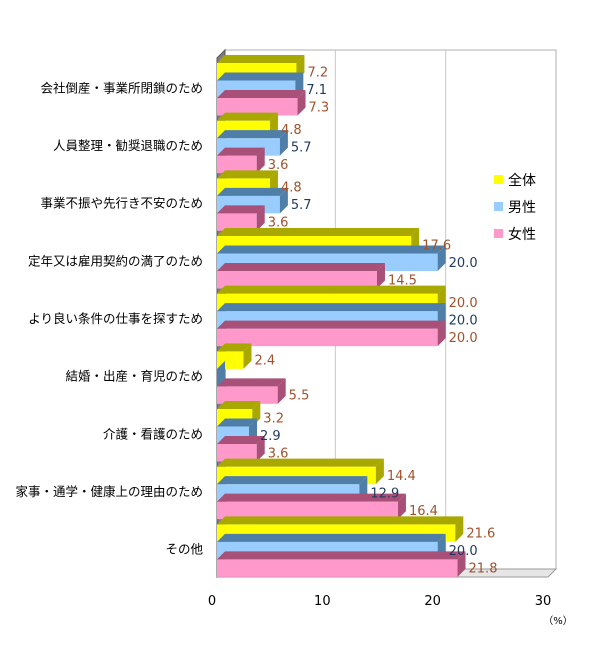 This screenshot has width=596, height=661. I want to click on data-label-8-1: 20.0, so click(463, 551).